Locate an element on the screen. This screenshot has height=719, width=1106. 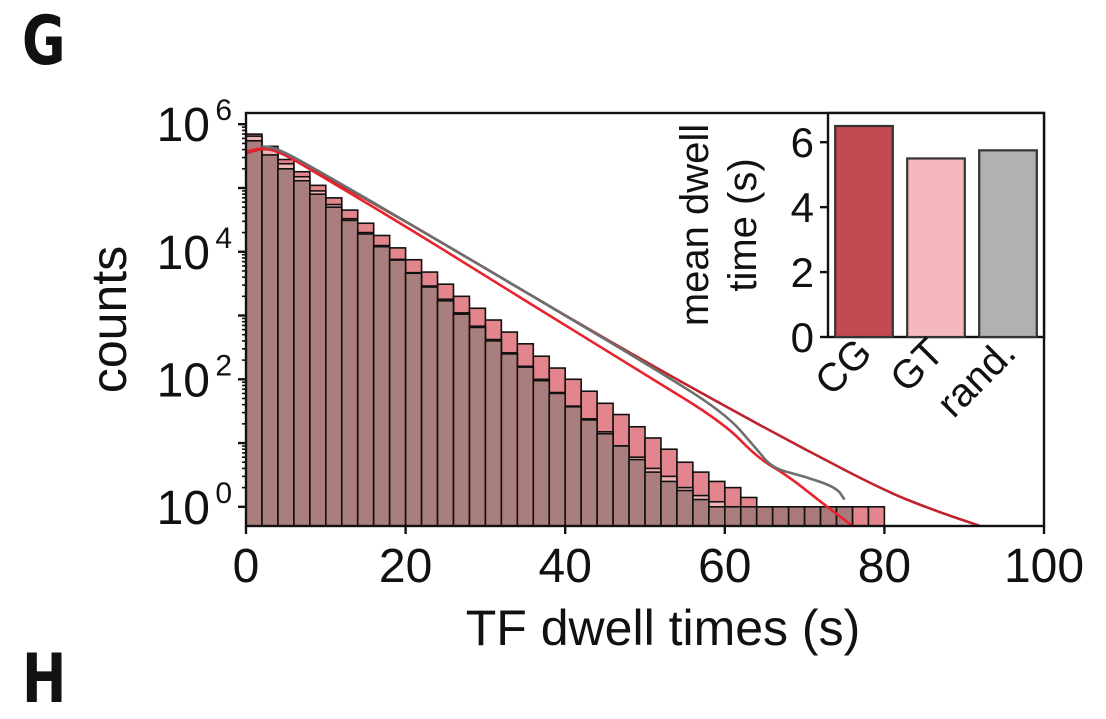
x-tick-label: 100 is located at coordinates (1044, 566).